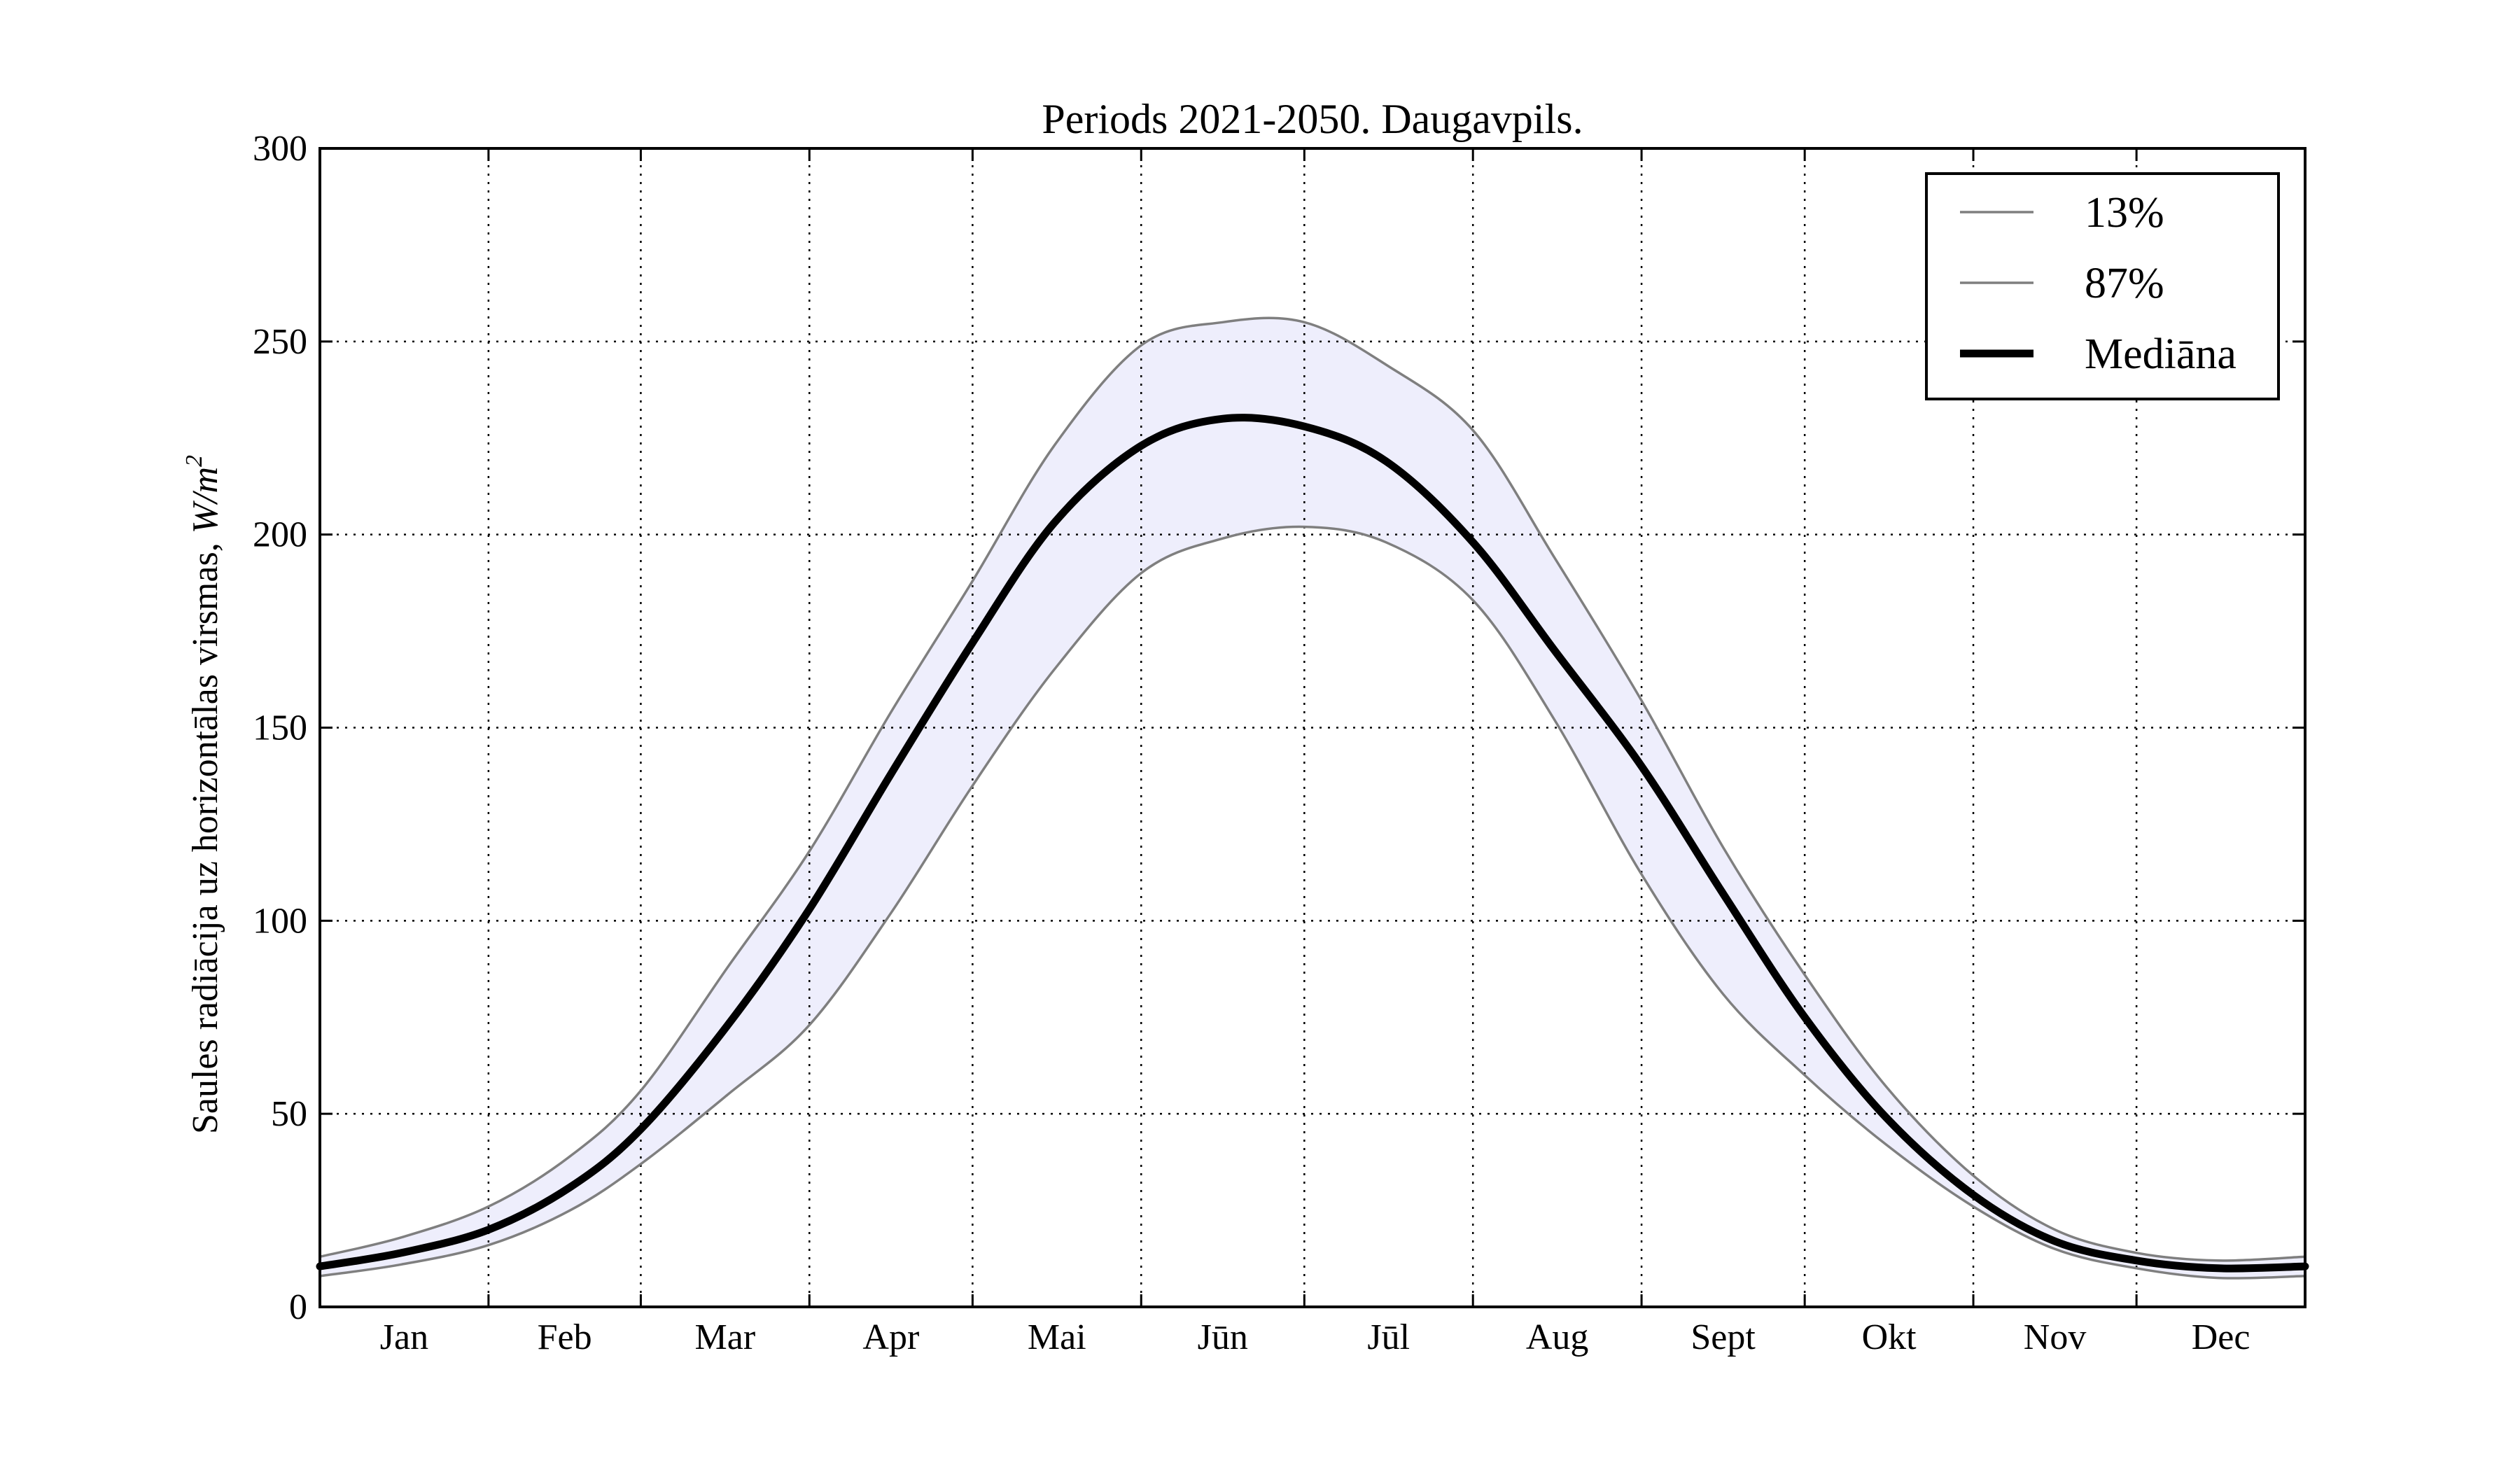 This screenshot has width=2520, height=1470. What do you see at coordinates (2221, 1337) in the screenshot?
I see `x-tick-label: Dec` at bounding box center [2221, 1337].